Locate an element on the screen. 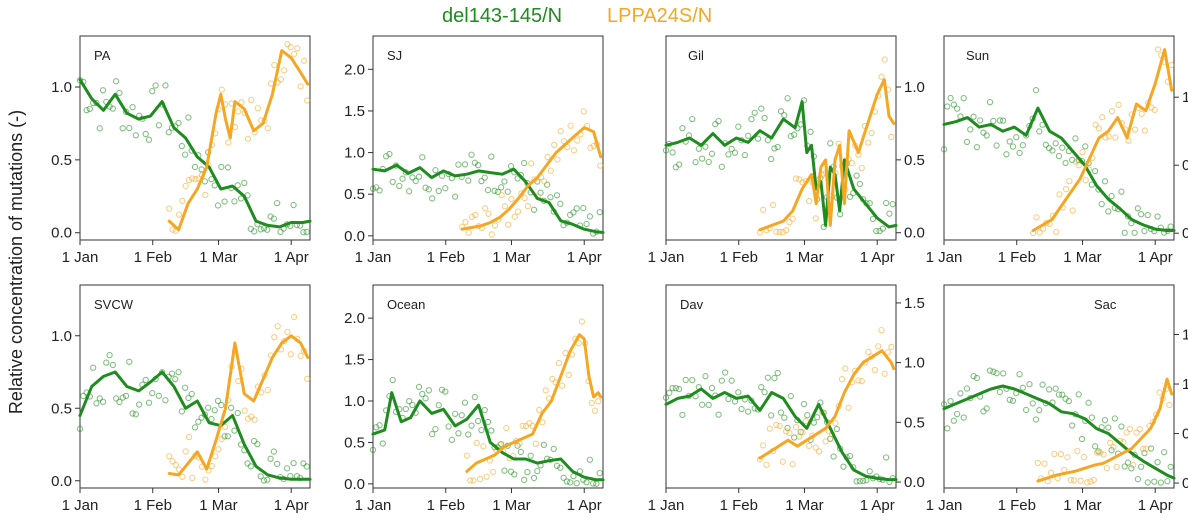 The width and height of the screenshot is (1188, 523). panel-frame is located at coordinates (195, 138).